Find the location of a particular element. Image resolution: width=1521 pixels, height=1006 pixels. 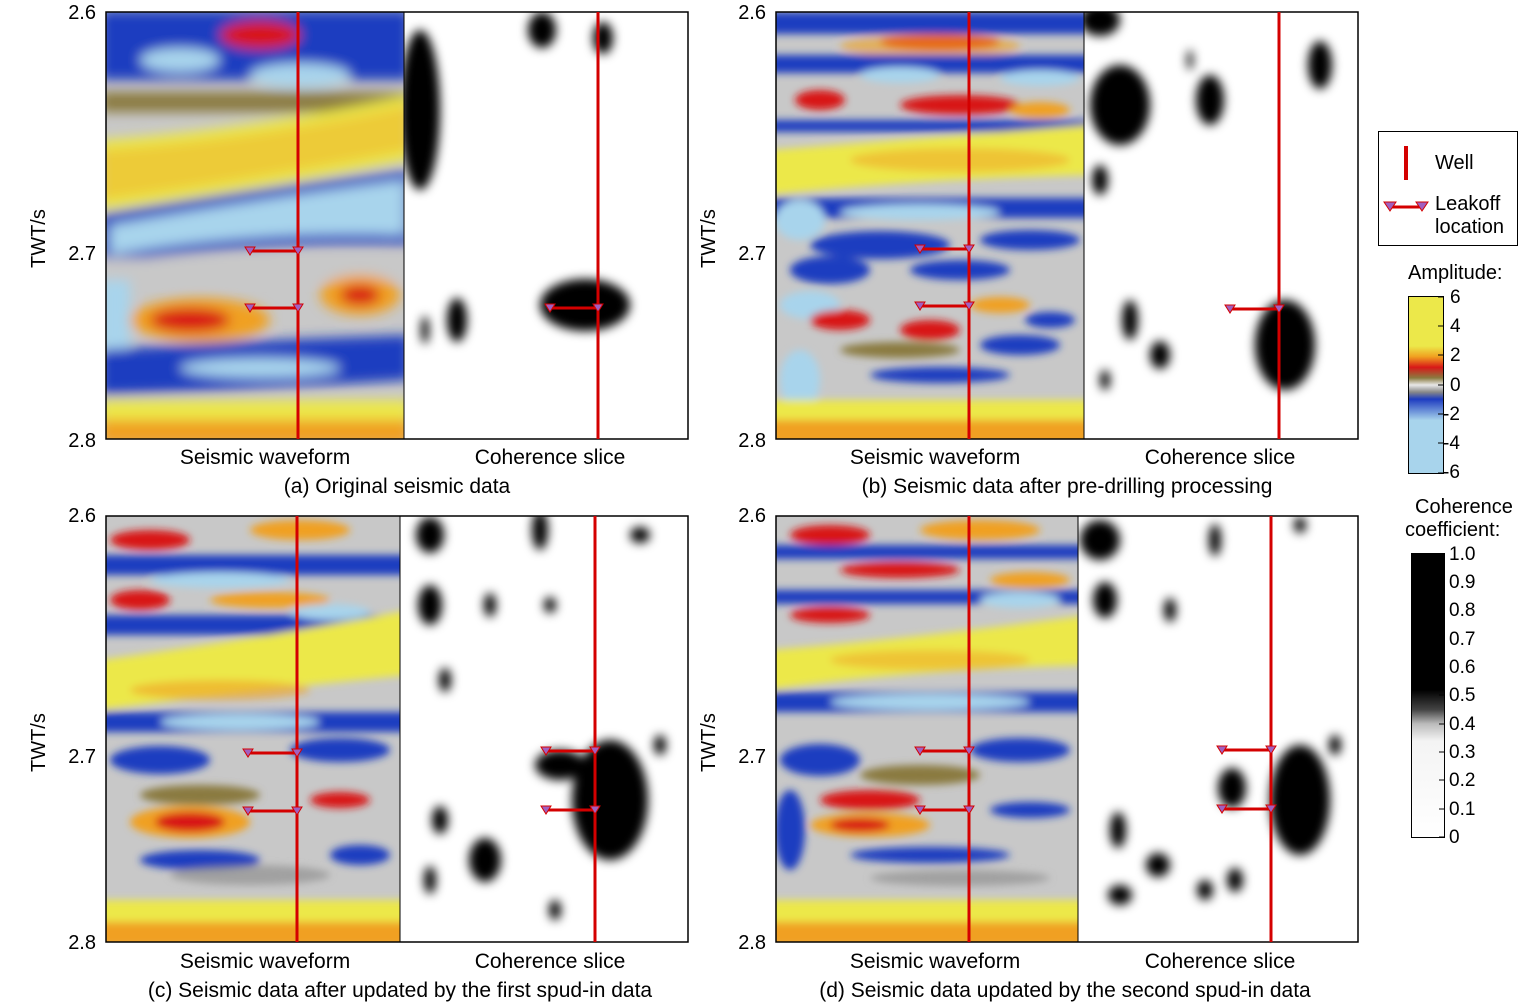

coherence-tick: 0.6 is located at coordinates (1462, 667).